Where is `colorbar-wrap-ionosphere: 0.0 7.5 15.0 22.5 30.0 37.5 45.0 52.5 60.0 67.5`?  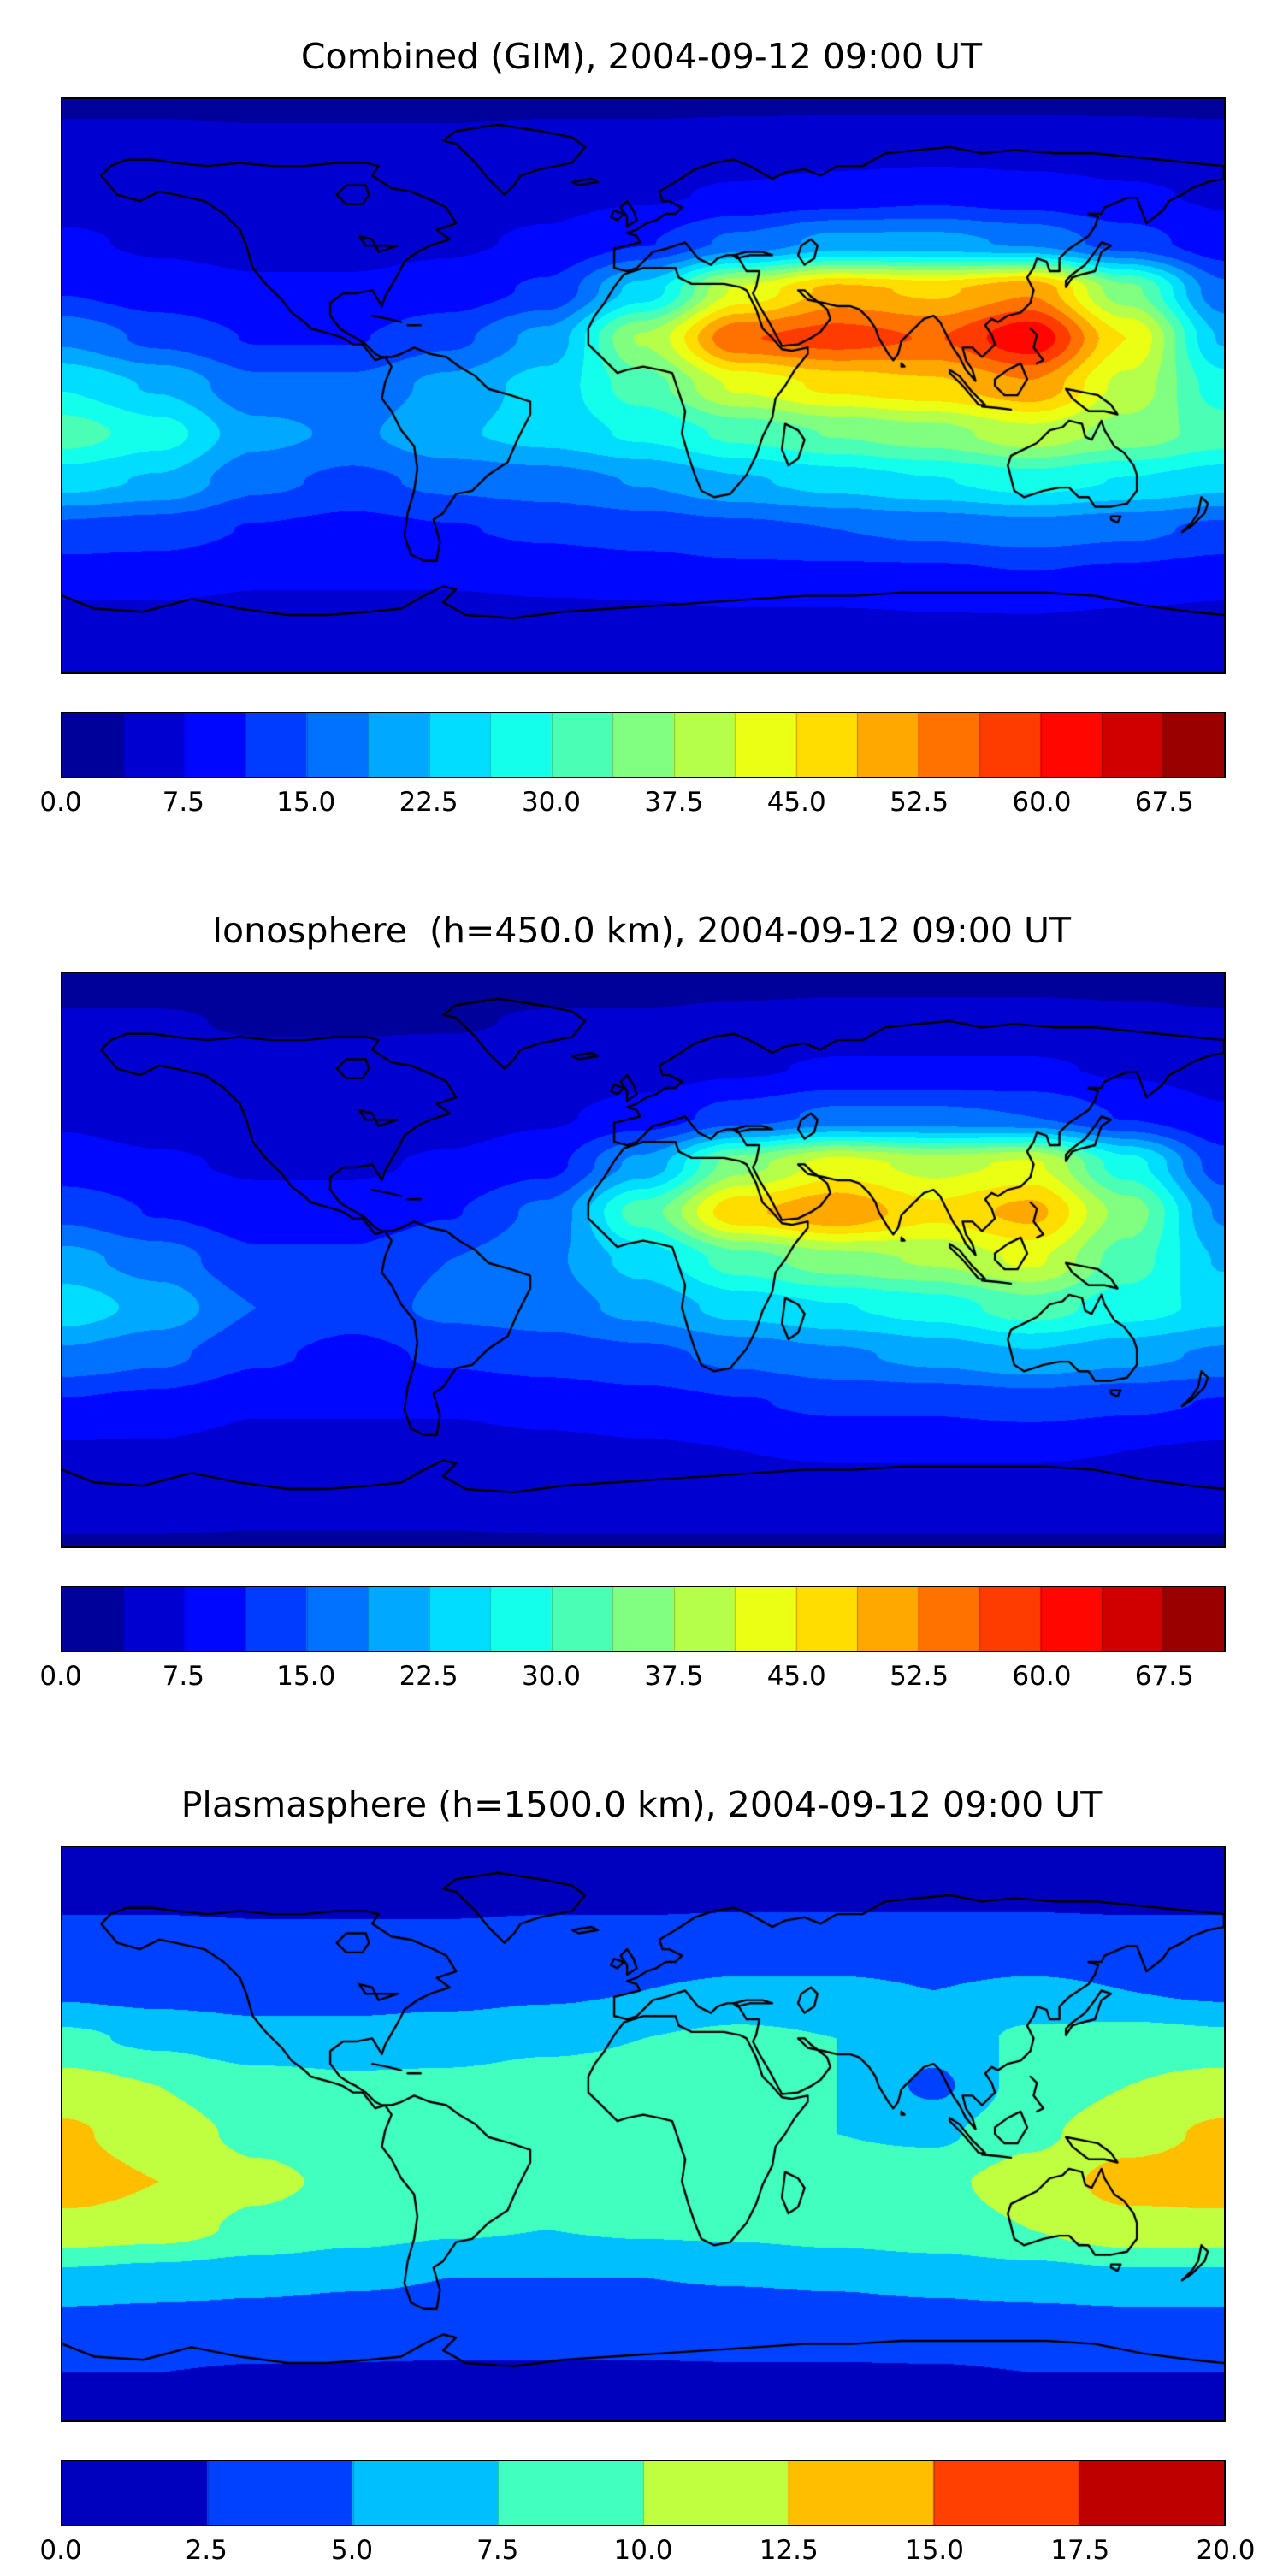
colorbar-wrap-ionosphere: 0.0 7.5 15.0 22.5 30.0 37.5 45.0 52.5 60.0 67.5 is located at coordinates (632, 1644).